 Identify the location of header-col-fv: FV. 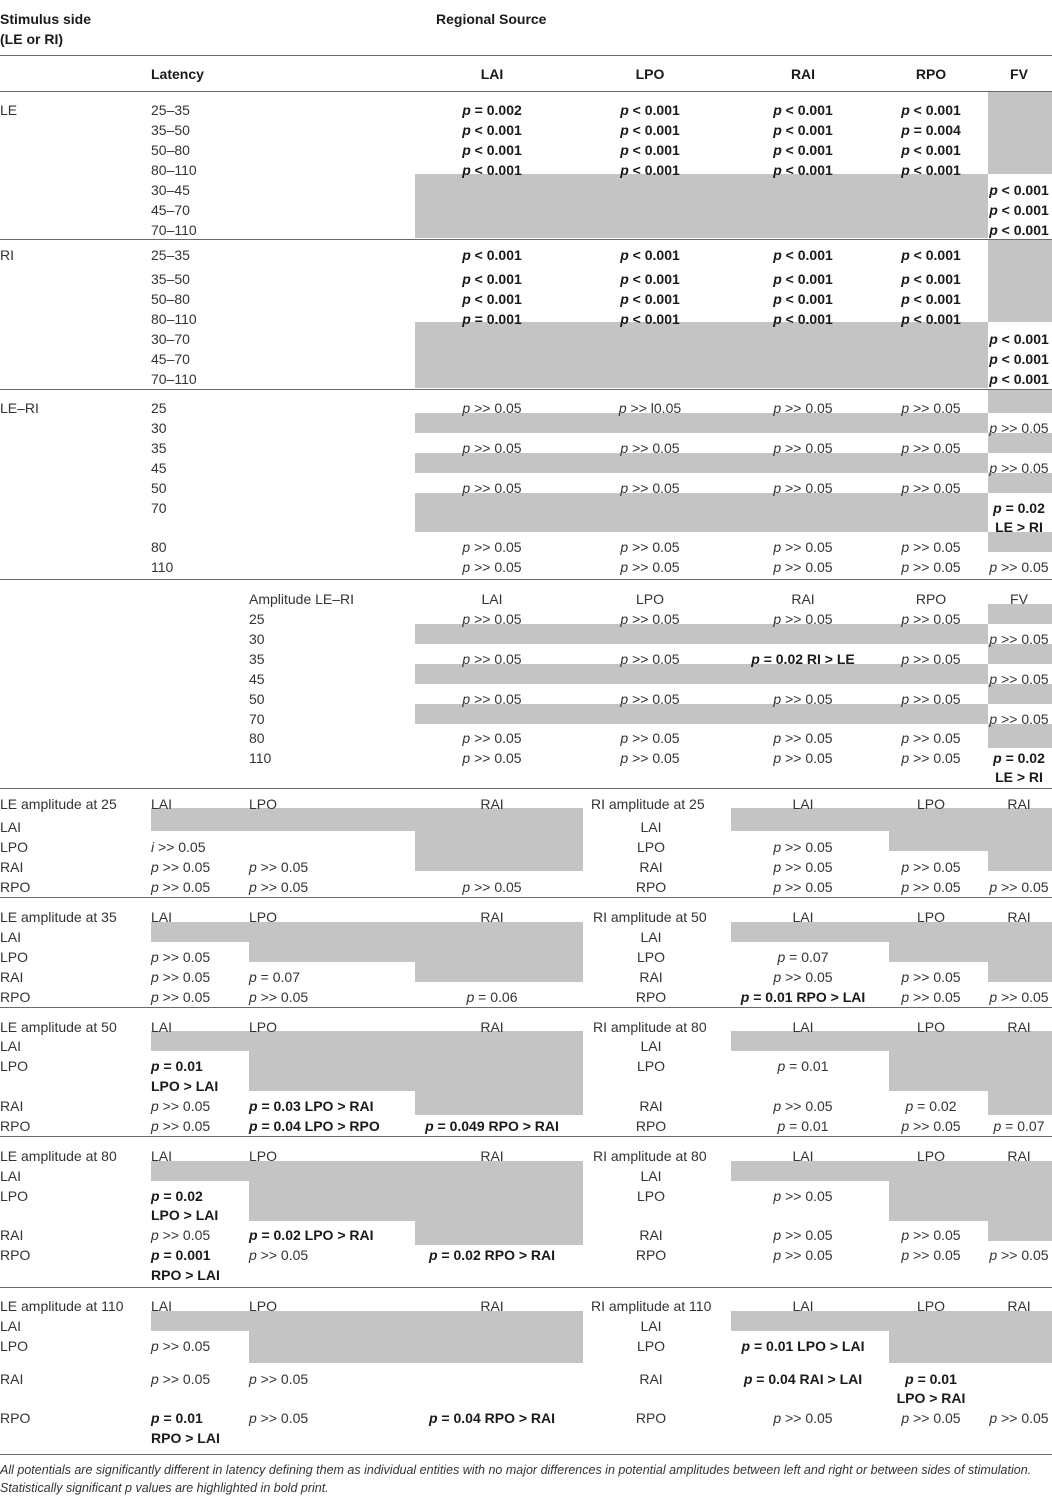
(1019, 74).